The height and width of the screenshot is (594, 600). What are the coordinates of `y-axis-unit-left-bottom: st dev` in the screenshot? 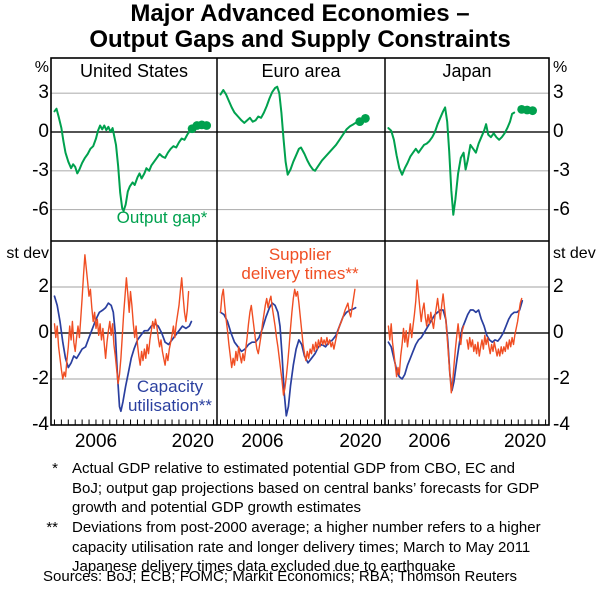 It's located at (27, 253).